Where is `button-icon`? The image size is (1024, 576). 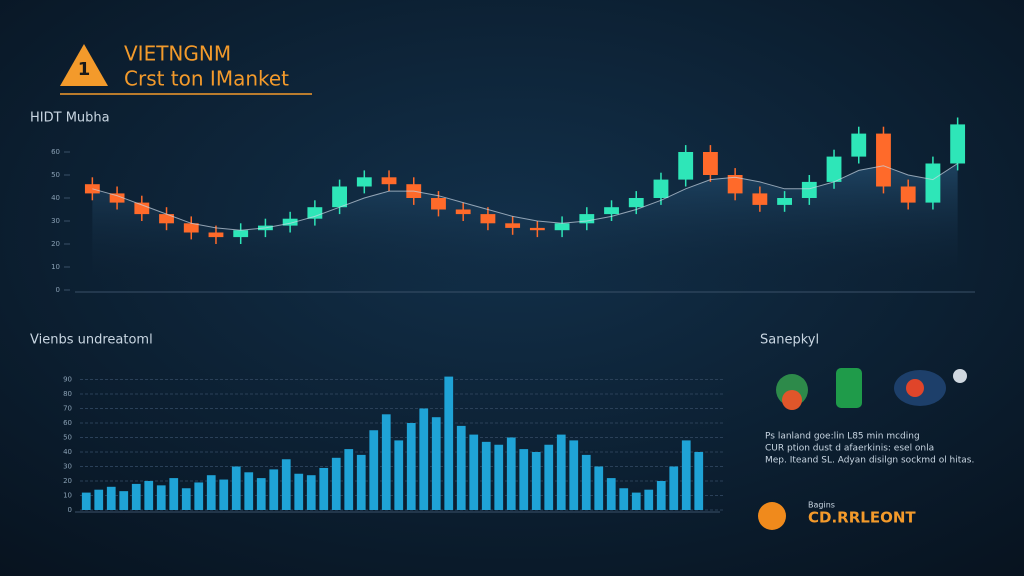 button-icon is located at coordinates (772, 516).